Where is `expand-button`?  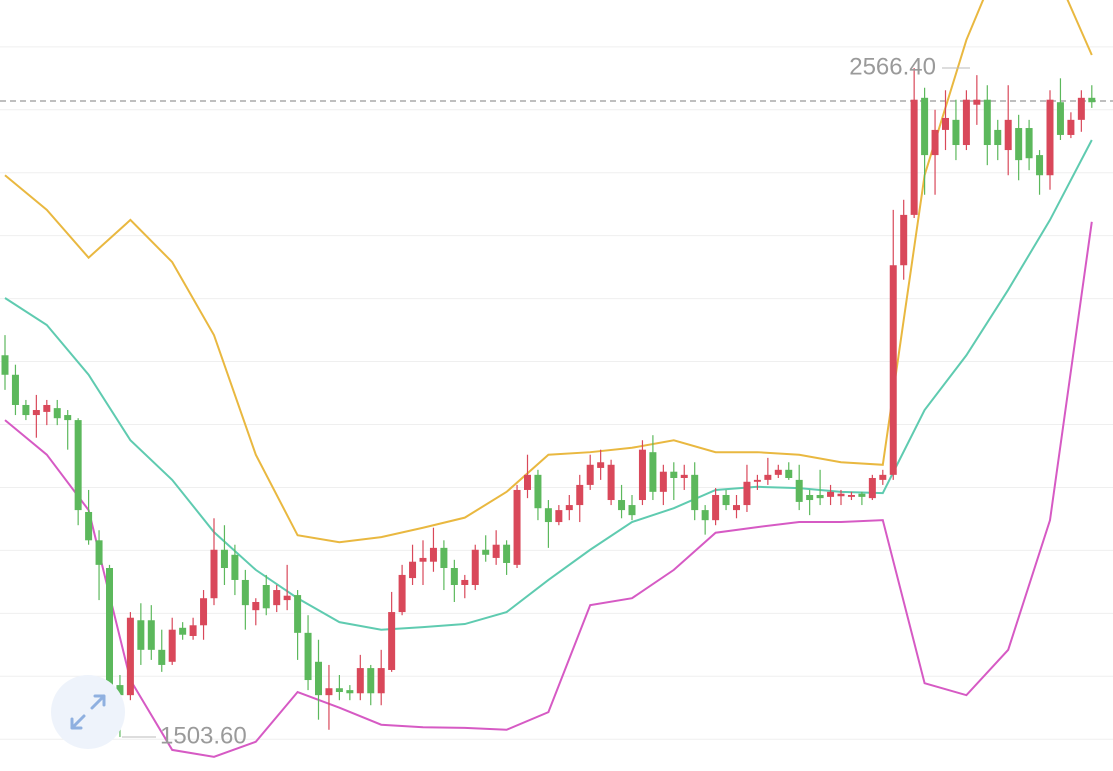
expand-button is located at coordinates (88, 712).